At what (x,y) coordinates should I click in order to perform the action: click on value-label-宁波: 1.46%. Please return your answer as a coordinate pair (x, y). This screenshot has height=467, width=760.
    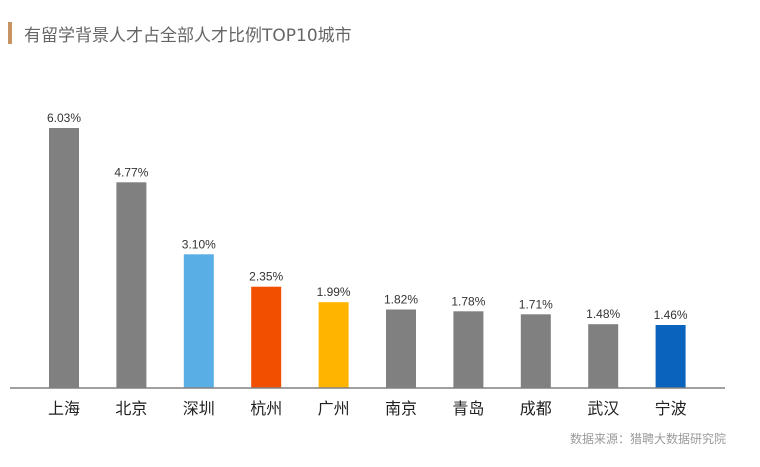
    Looking at the image, I should click on (671, 315).